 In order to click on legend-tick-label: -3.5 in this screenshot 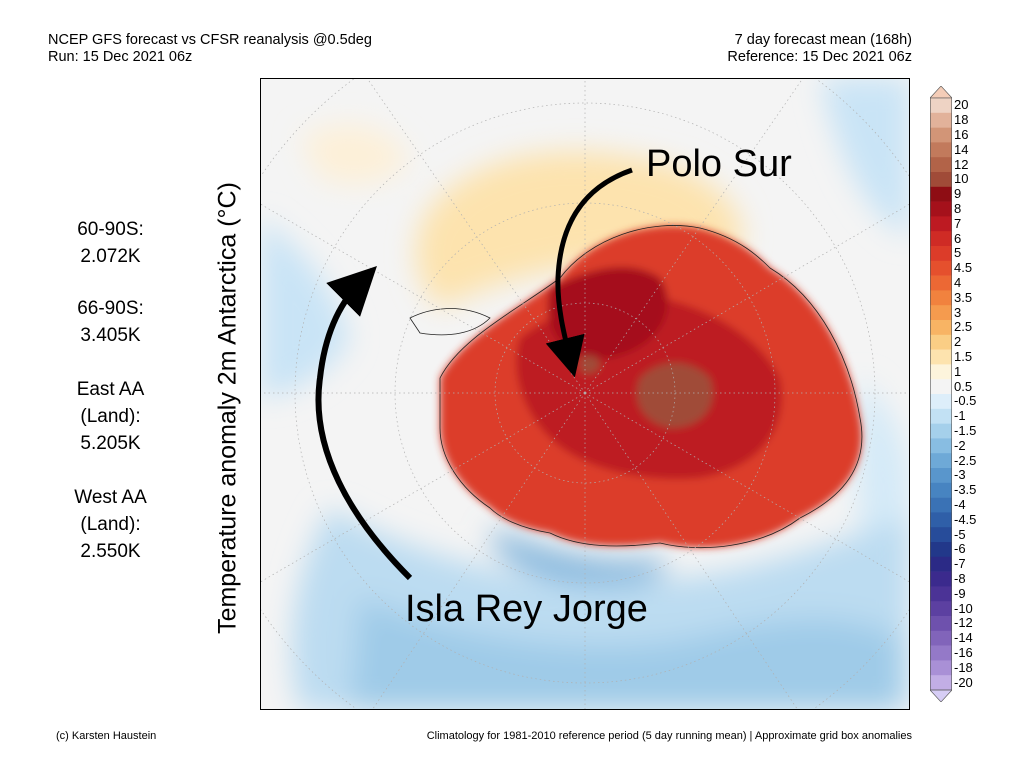, I will do `click(965, 490)`.